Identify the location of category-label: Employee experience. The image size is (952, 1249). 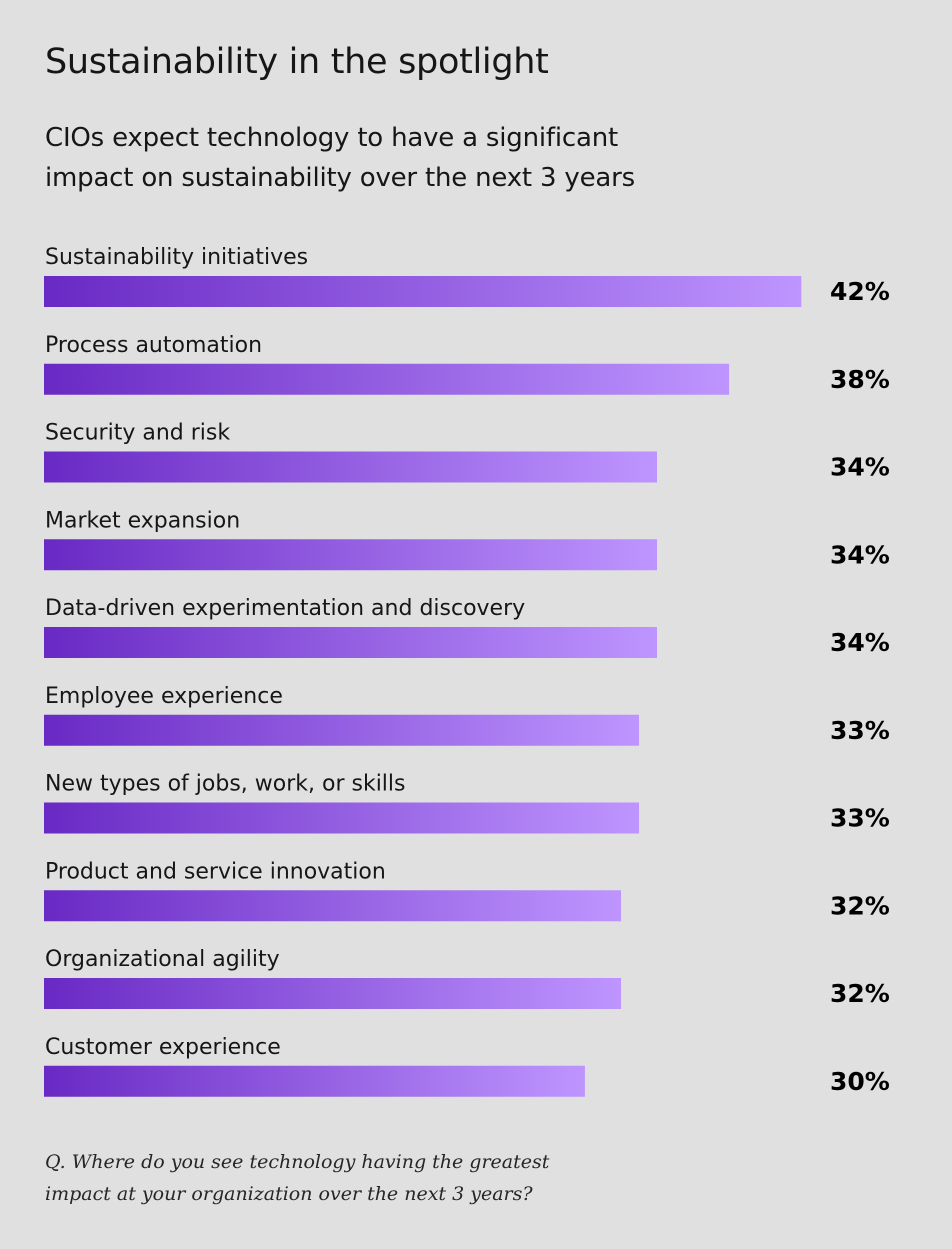
(164, 696).